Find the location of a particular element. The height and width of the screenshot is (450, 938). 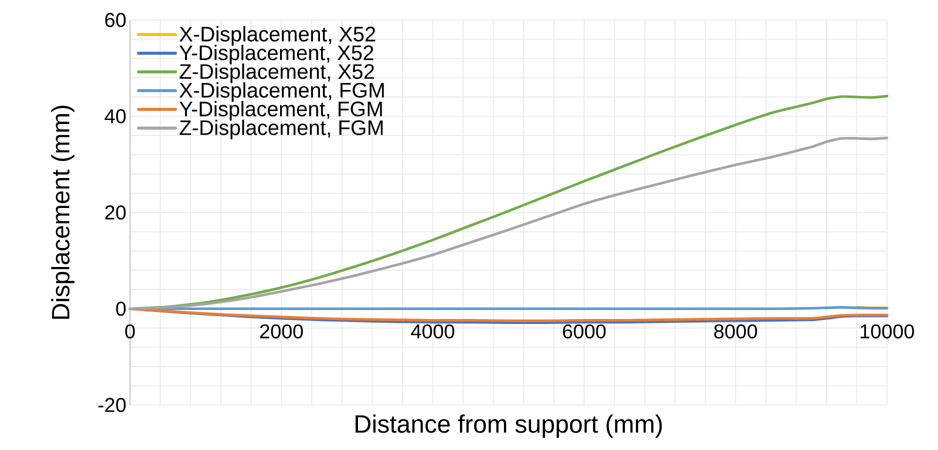

x-tick-label: 0 is located at coordinates (130, 331).